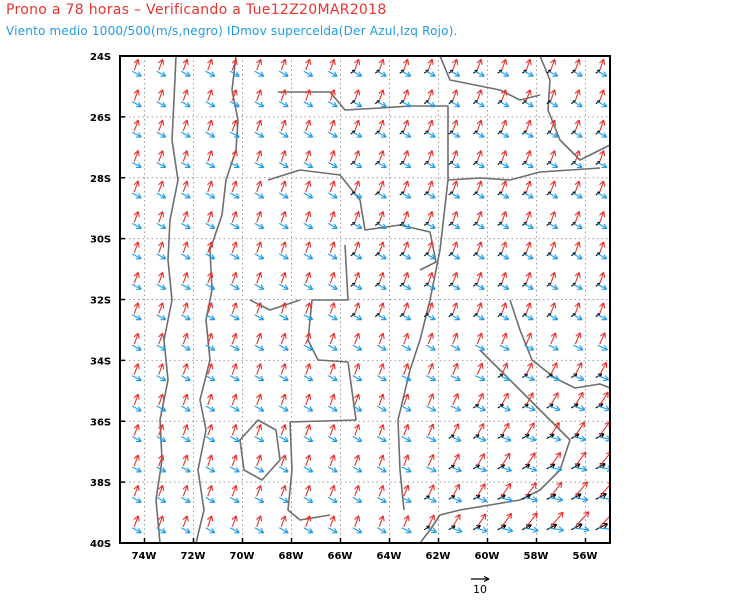  Describe the element at coordinates (340, 556) in the screenshot. I see `lon-tick-label: 66W` at that location.